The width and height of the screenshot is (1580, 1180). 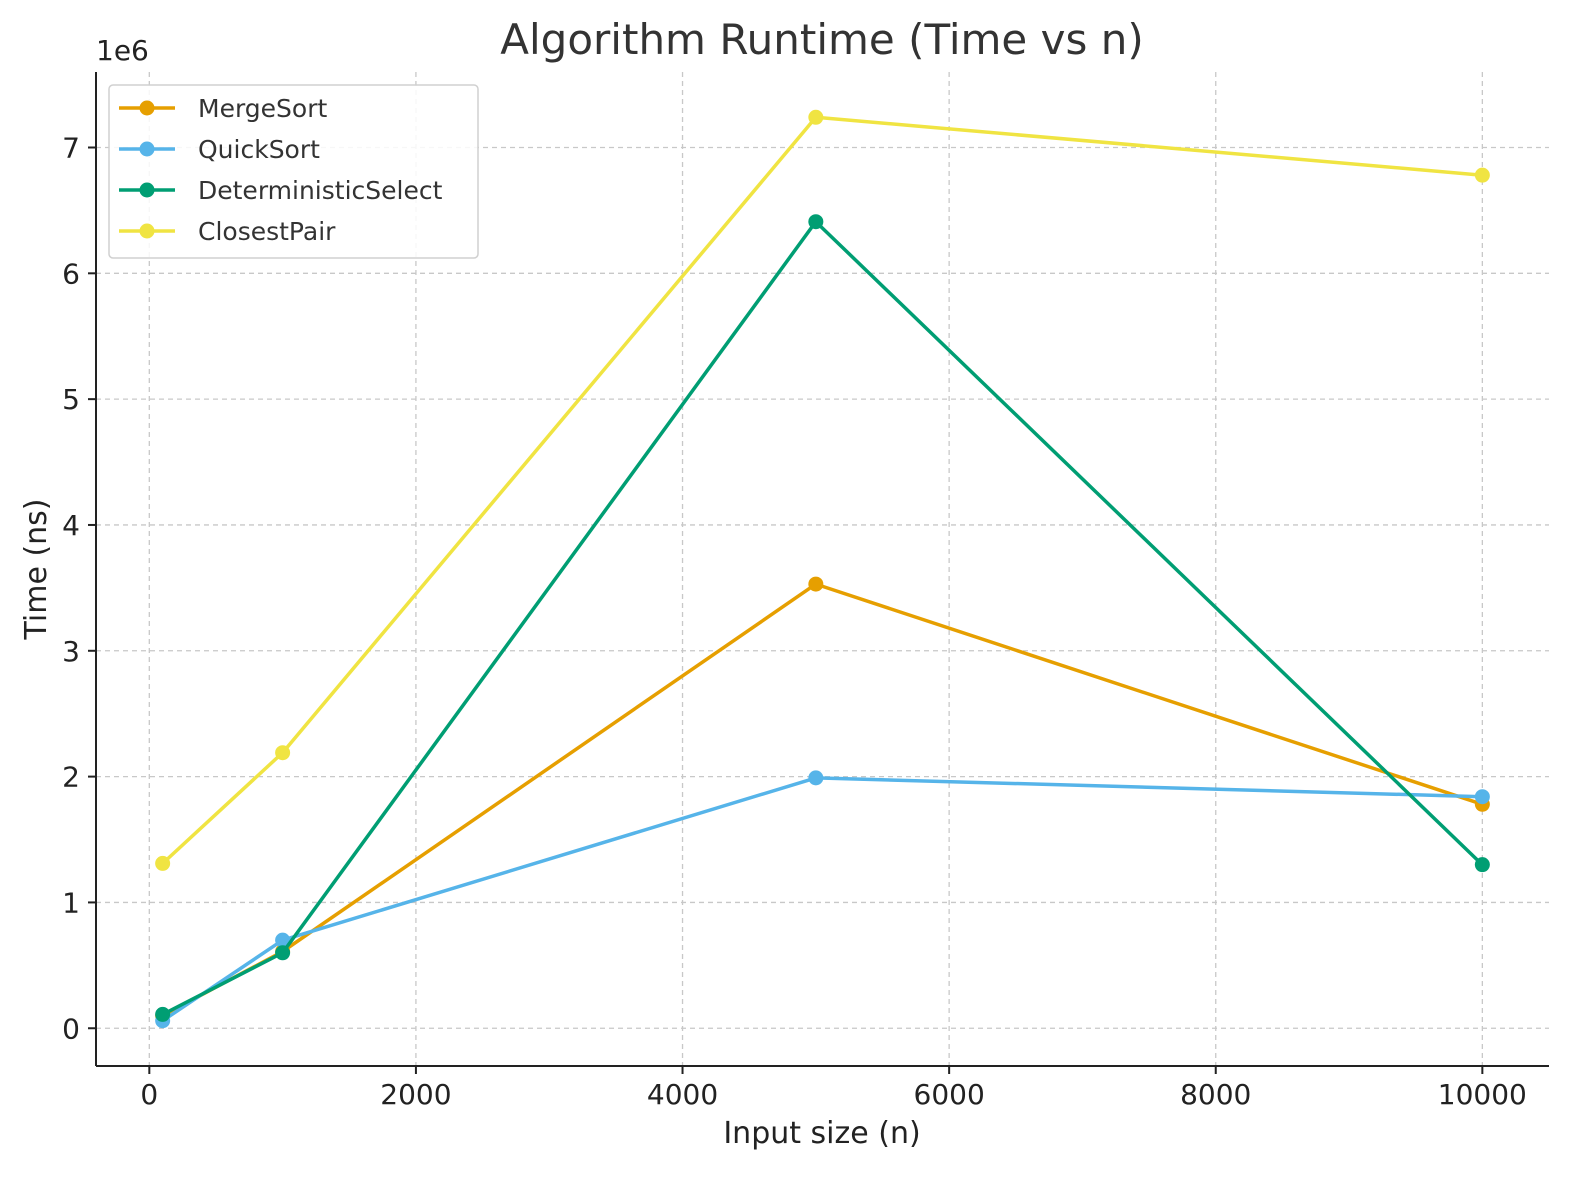 I want to click on legend-marker-deterministicselect, so click(x=147, y=190).